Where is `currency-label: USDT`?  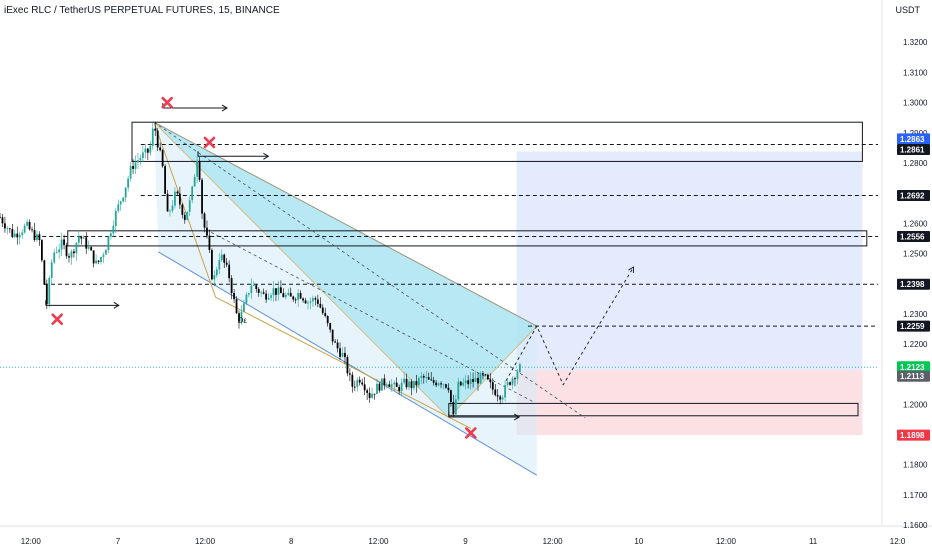
currency-label: USDT is located at coordinates (908, 10).